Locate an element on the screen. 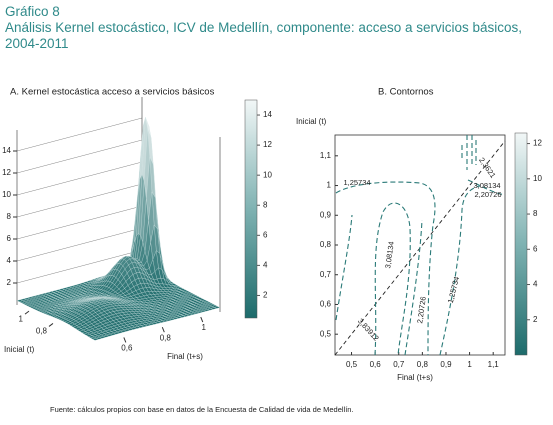 This screenshot has width=553, height=425. z-tick-label: 2 is located at coordinates (9, 282).